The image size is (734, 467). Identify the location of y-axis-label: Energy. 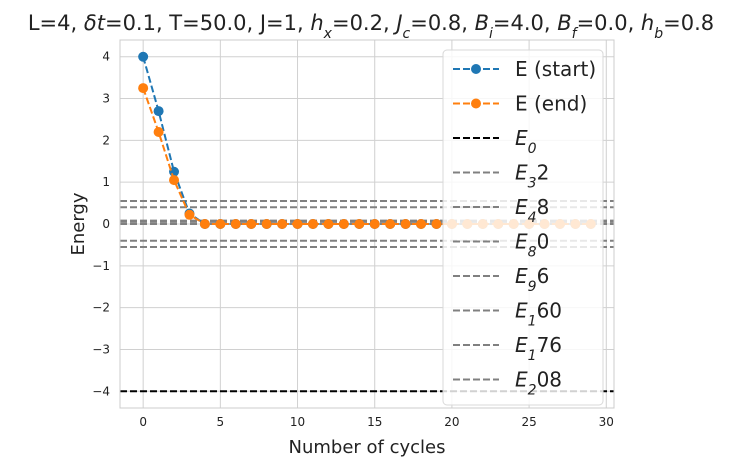
(78, 223).